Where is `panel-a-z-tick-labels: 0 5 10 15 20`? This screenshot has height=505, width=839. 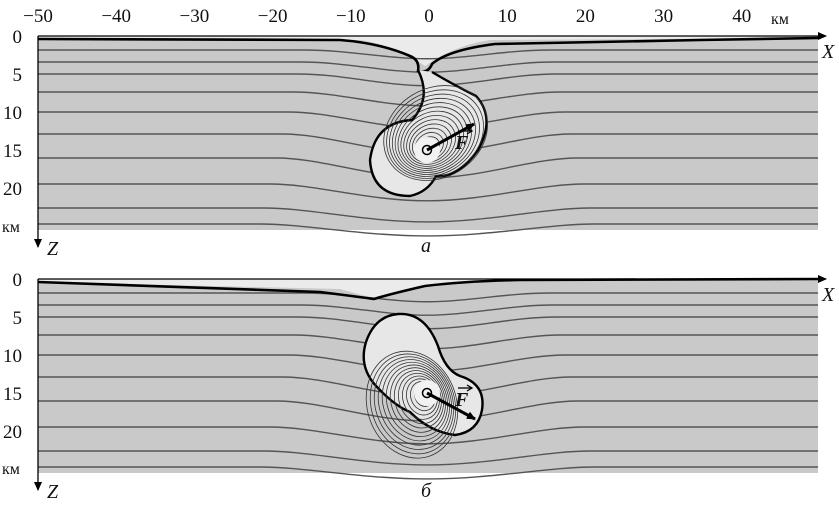
panel-a-z-tick-labels: 0 5 10 15 20 is located at coordinates (12, 113).